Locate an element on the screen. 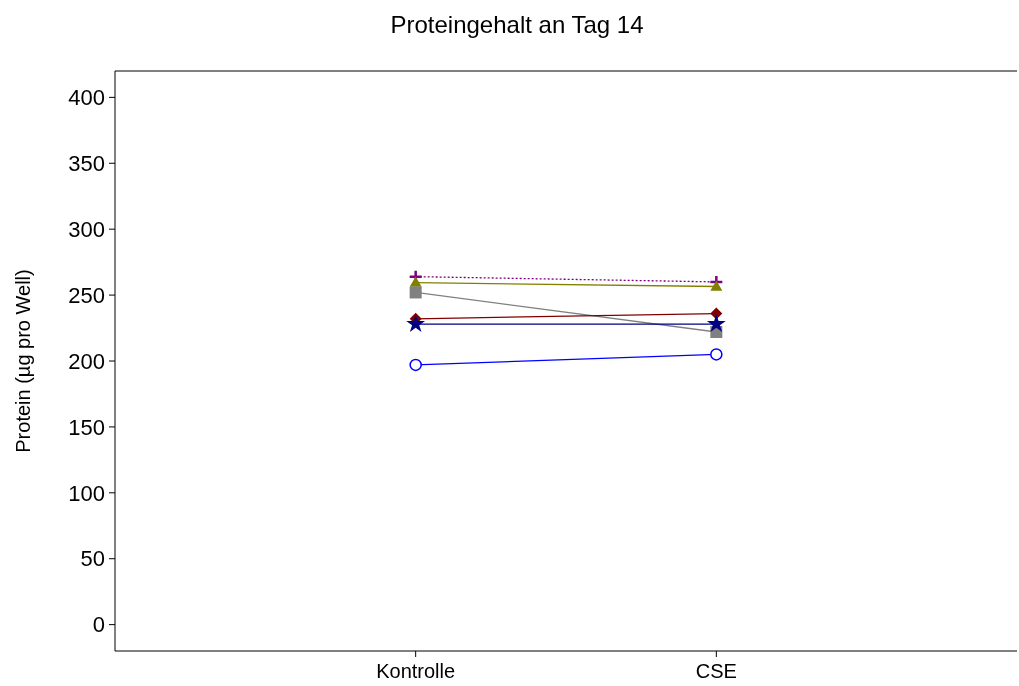 The height and width of the screenshot is (686, 1019). y-tick-label: 300 is located at coordinates (86, 229).